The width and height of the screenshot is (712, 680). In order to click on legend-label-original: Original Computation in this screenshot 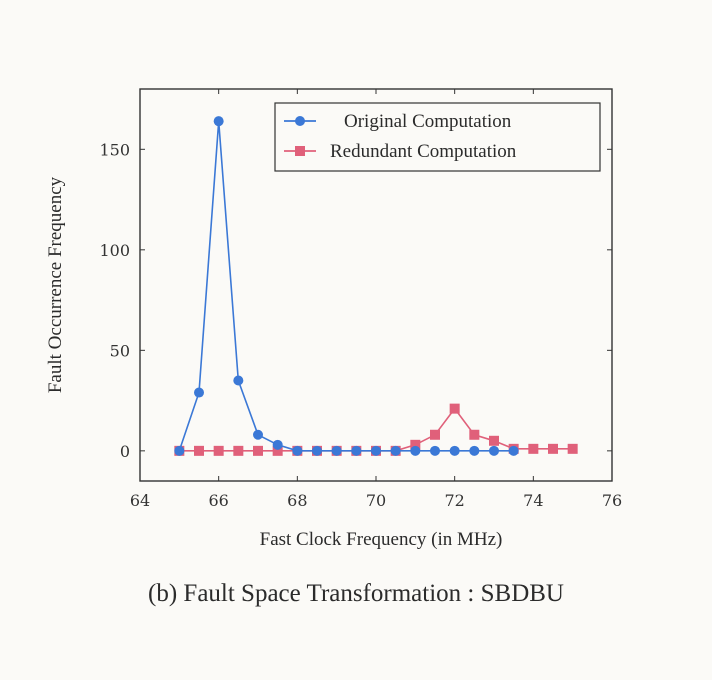, I will do `click(428, 121)`.